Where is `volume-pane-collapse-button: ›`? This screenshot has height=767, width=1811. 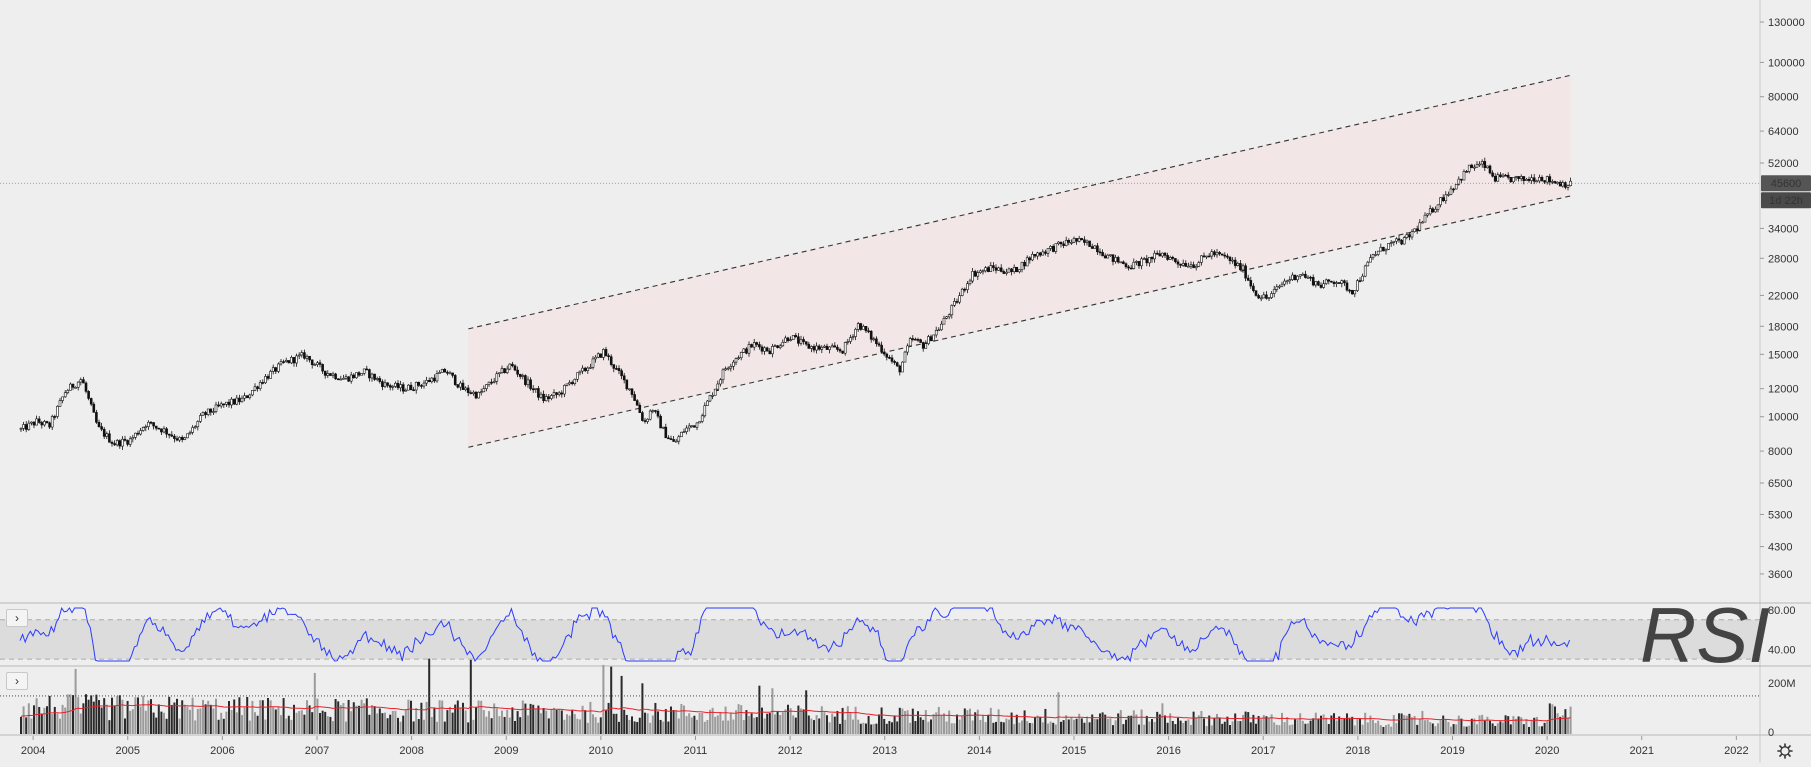
volume-pane-collapse-button: › is located at coordinates (17, 681).